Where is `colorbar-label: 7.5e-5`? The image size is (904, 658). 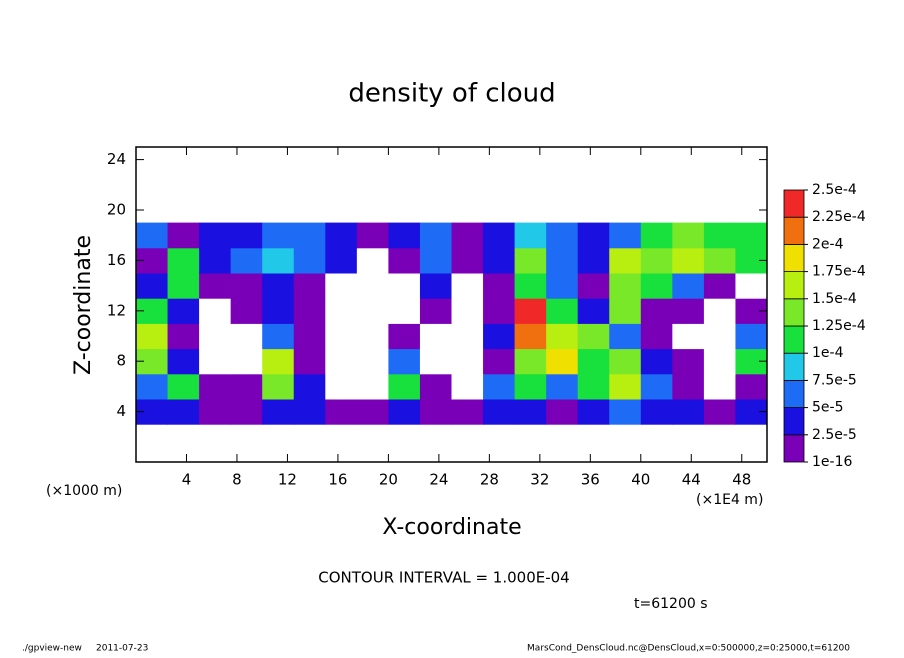 colorbar-label: 7.5e-5 is located at coordinates (834, 380).